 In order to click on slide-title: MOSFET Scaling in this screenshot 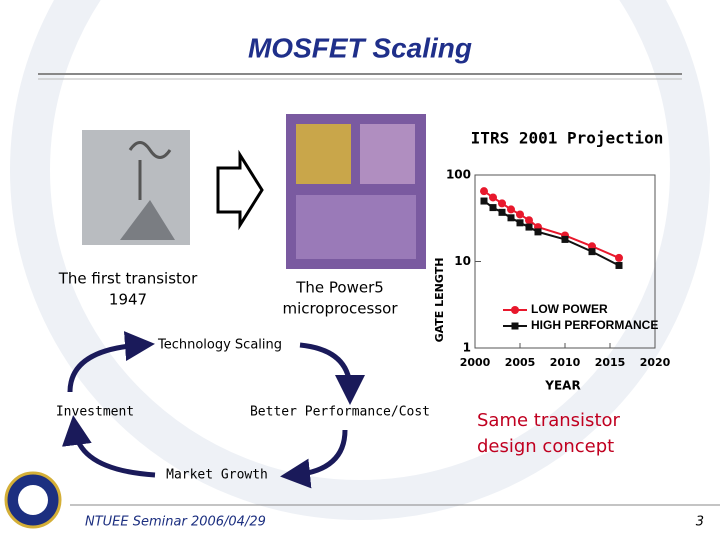, I will do `click(360, 47)`.